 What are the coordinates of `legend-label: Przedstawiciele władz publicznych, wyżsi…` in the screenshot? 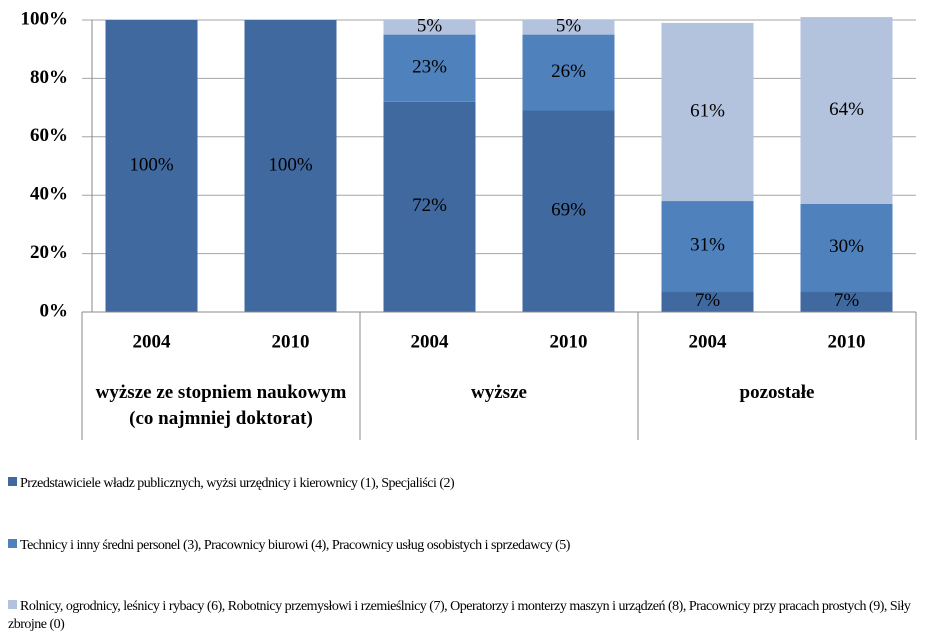 It's located at (237, 483).